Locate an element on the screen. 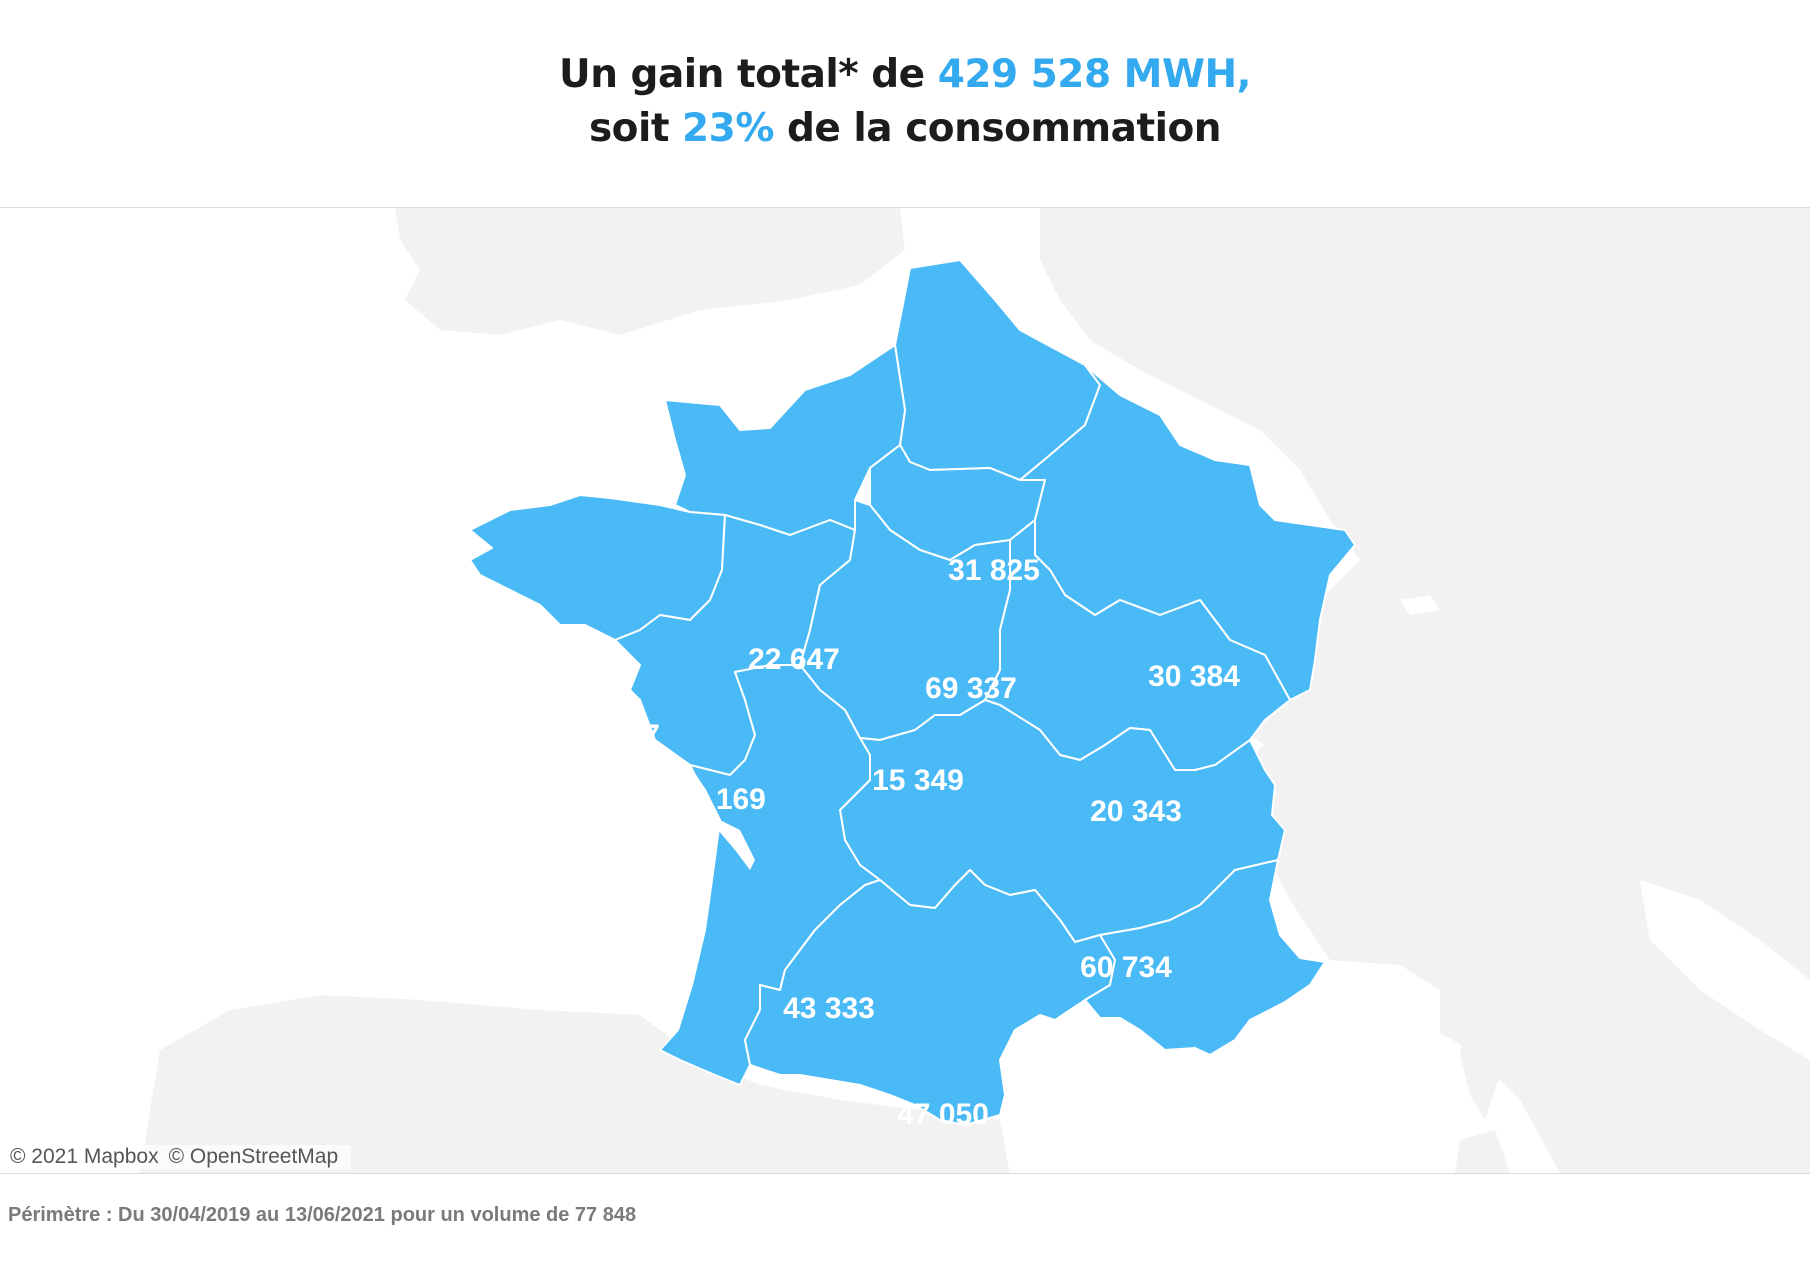 This screenshot has width=1810, height=1263. title-prefix: Un gain total* de is located at coordinates (748, 74).